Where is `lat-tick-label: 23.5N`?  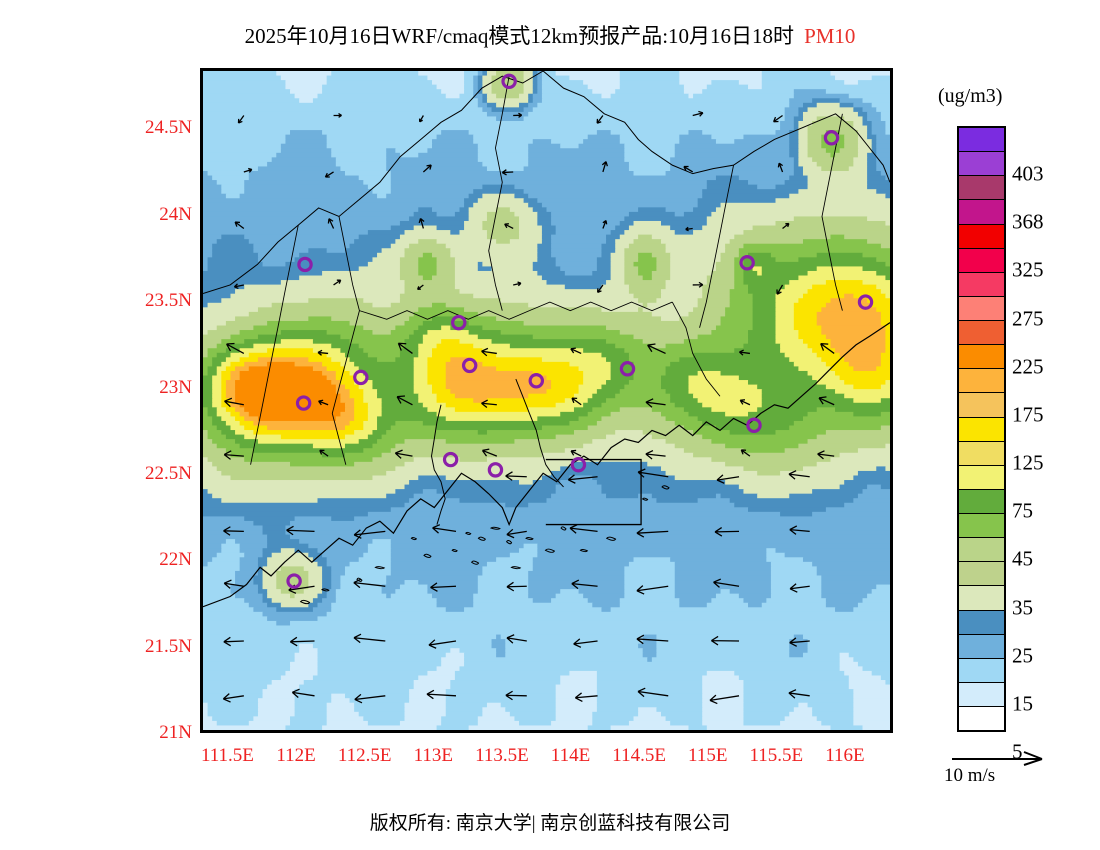
lat-tick-label: 23.5N is located at coordinates (168, 301).